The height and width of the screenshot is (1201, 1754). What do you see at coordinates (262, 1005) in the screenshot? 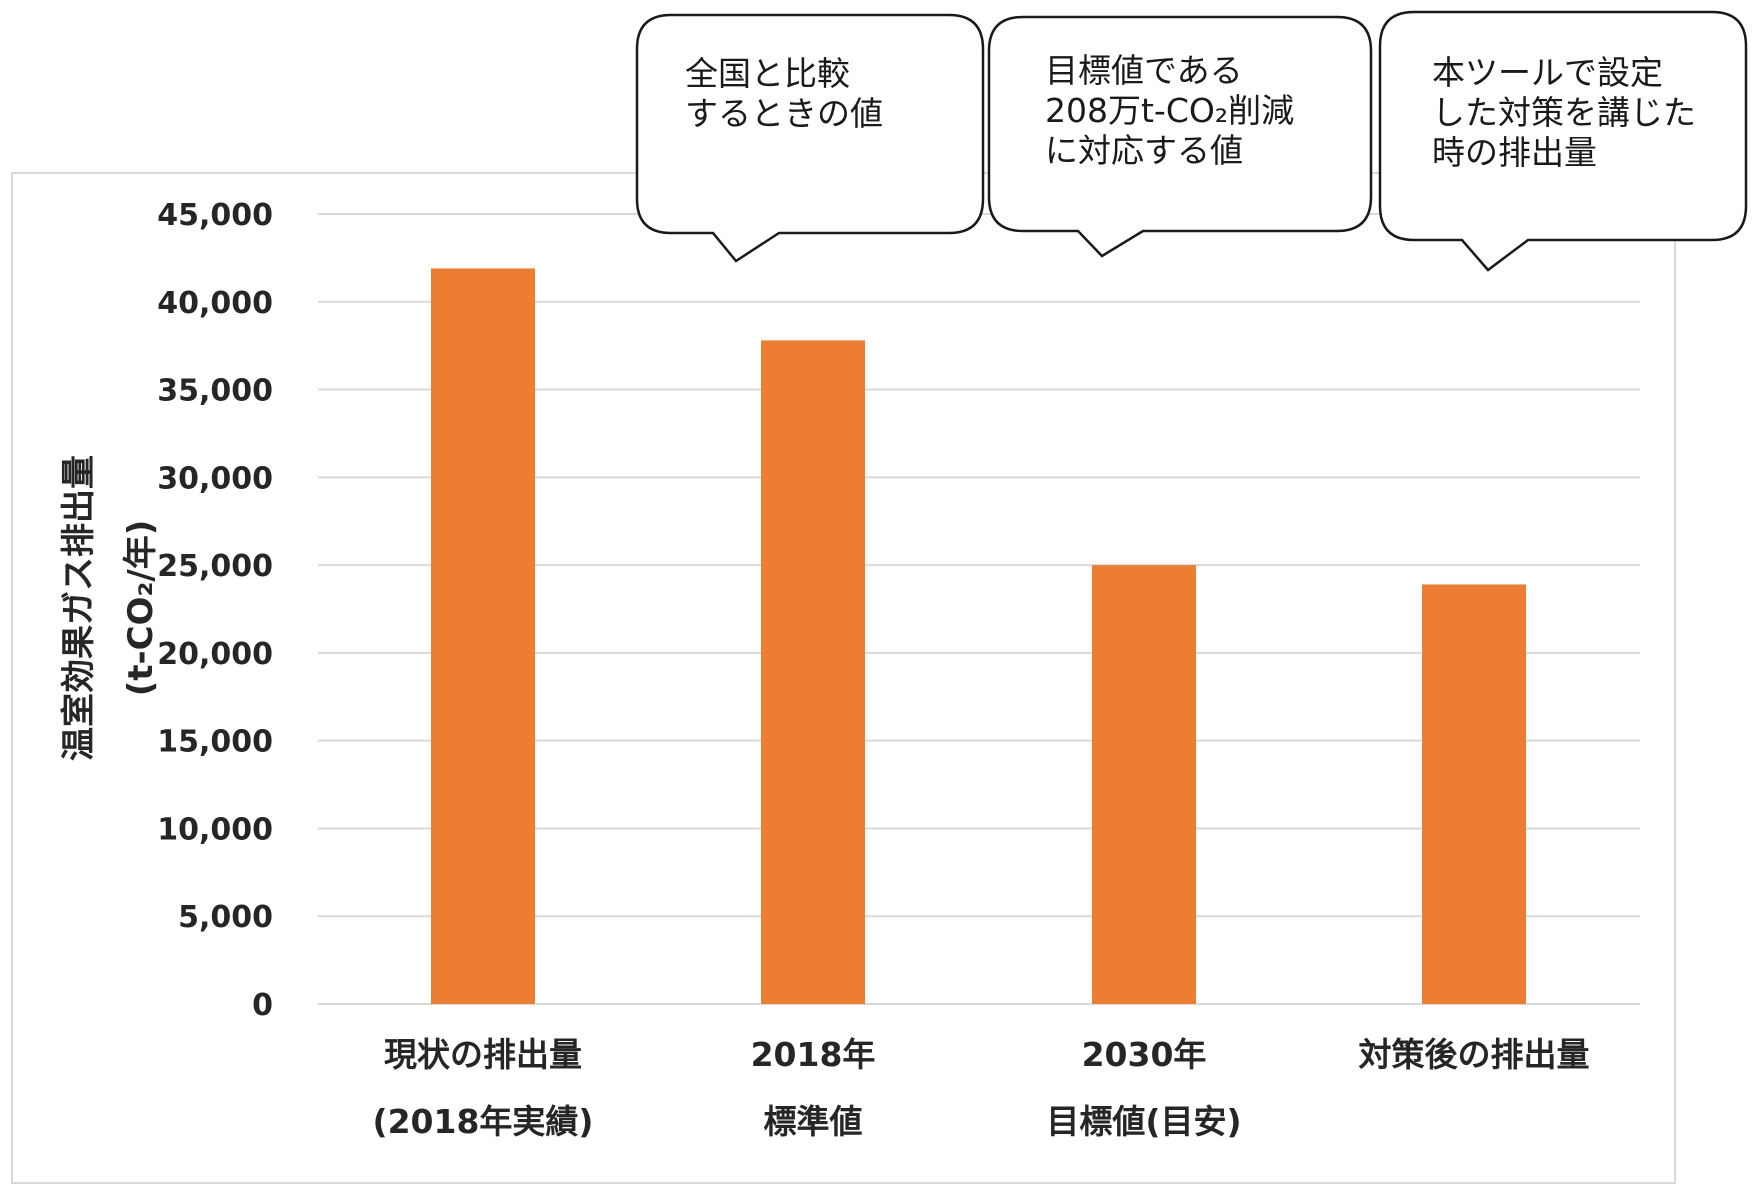
I see `y-tick-label: 0` at bounding box center [262, 1005].